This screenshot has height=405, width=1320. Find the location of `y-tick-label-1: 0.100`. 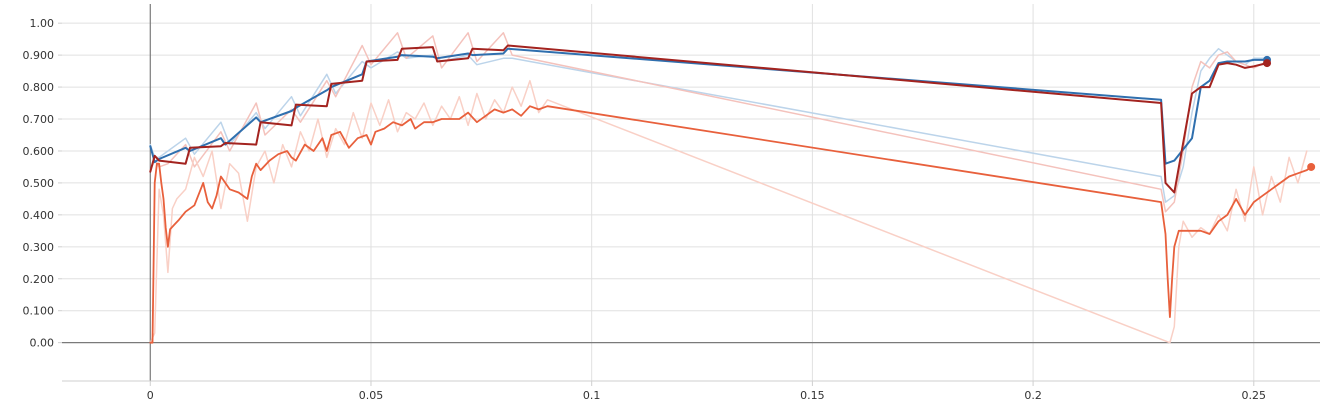

y-tick-label-1: 0.100 is located at coordinates (39, 311).